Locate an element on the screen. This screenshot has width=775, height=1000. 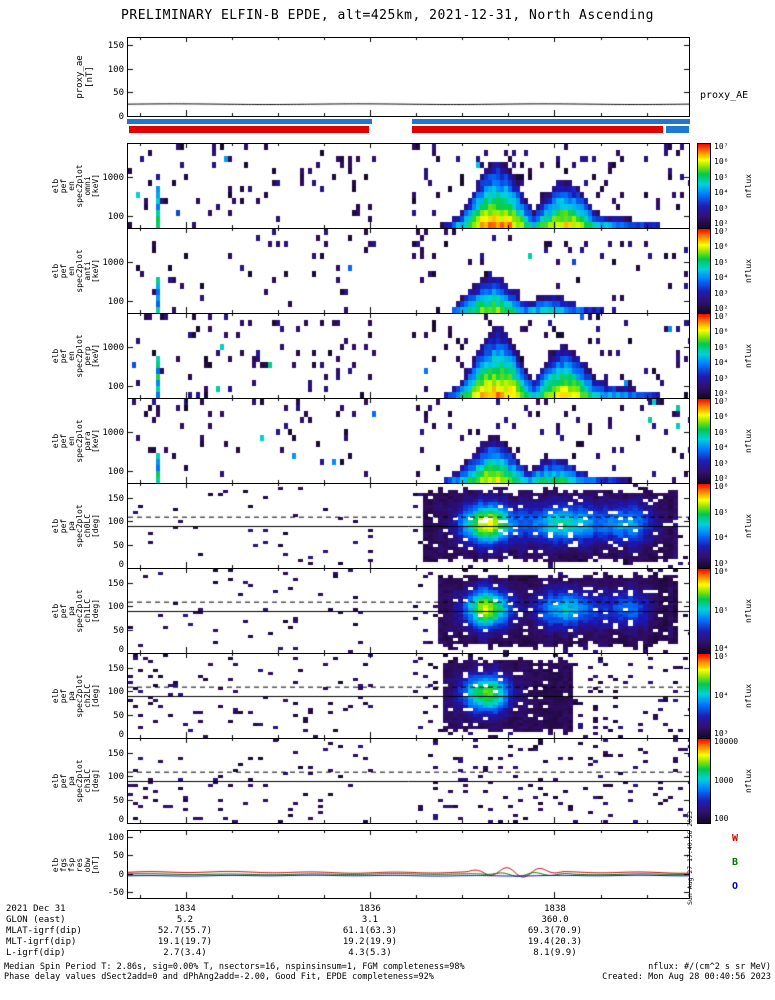
colorbar-ch1LC is located at coordinates (704, 611).